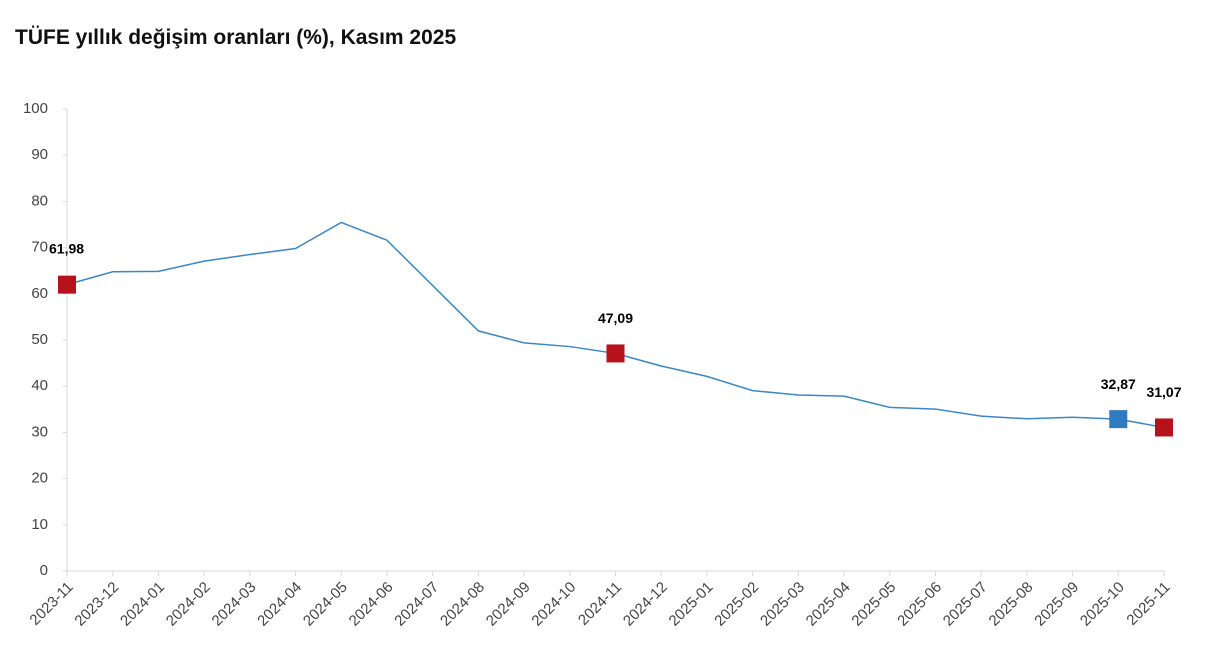 The width and height of the screenshot is (1213, 660). I want to click on x-tick-label: 2025-07, so click(965, 604).